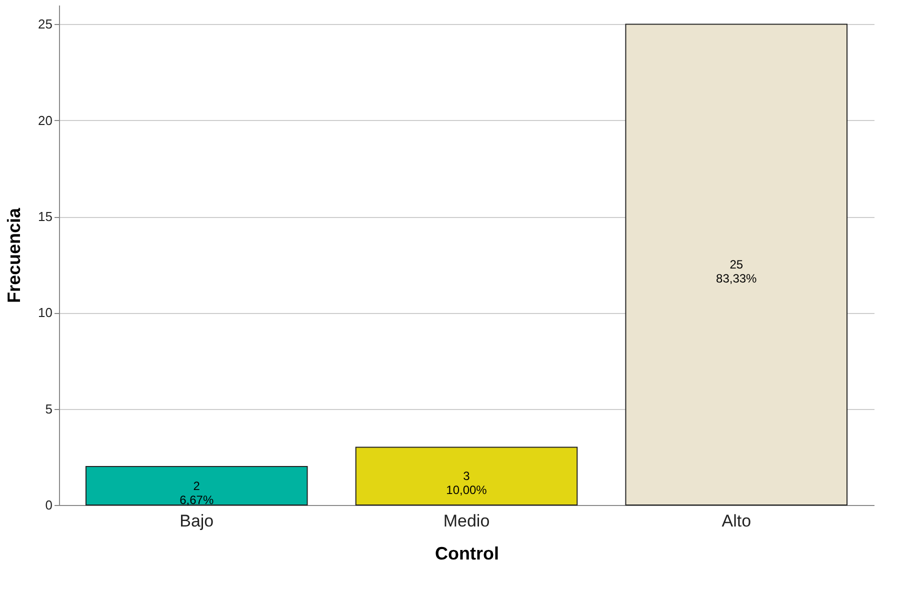 This screenshot has width=901, height=609. What do you see at coordinates (45, 24) in the screenshot?
I see `y-tick-label: 25` at bounding box center [45, 24].